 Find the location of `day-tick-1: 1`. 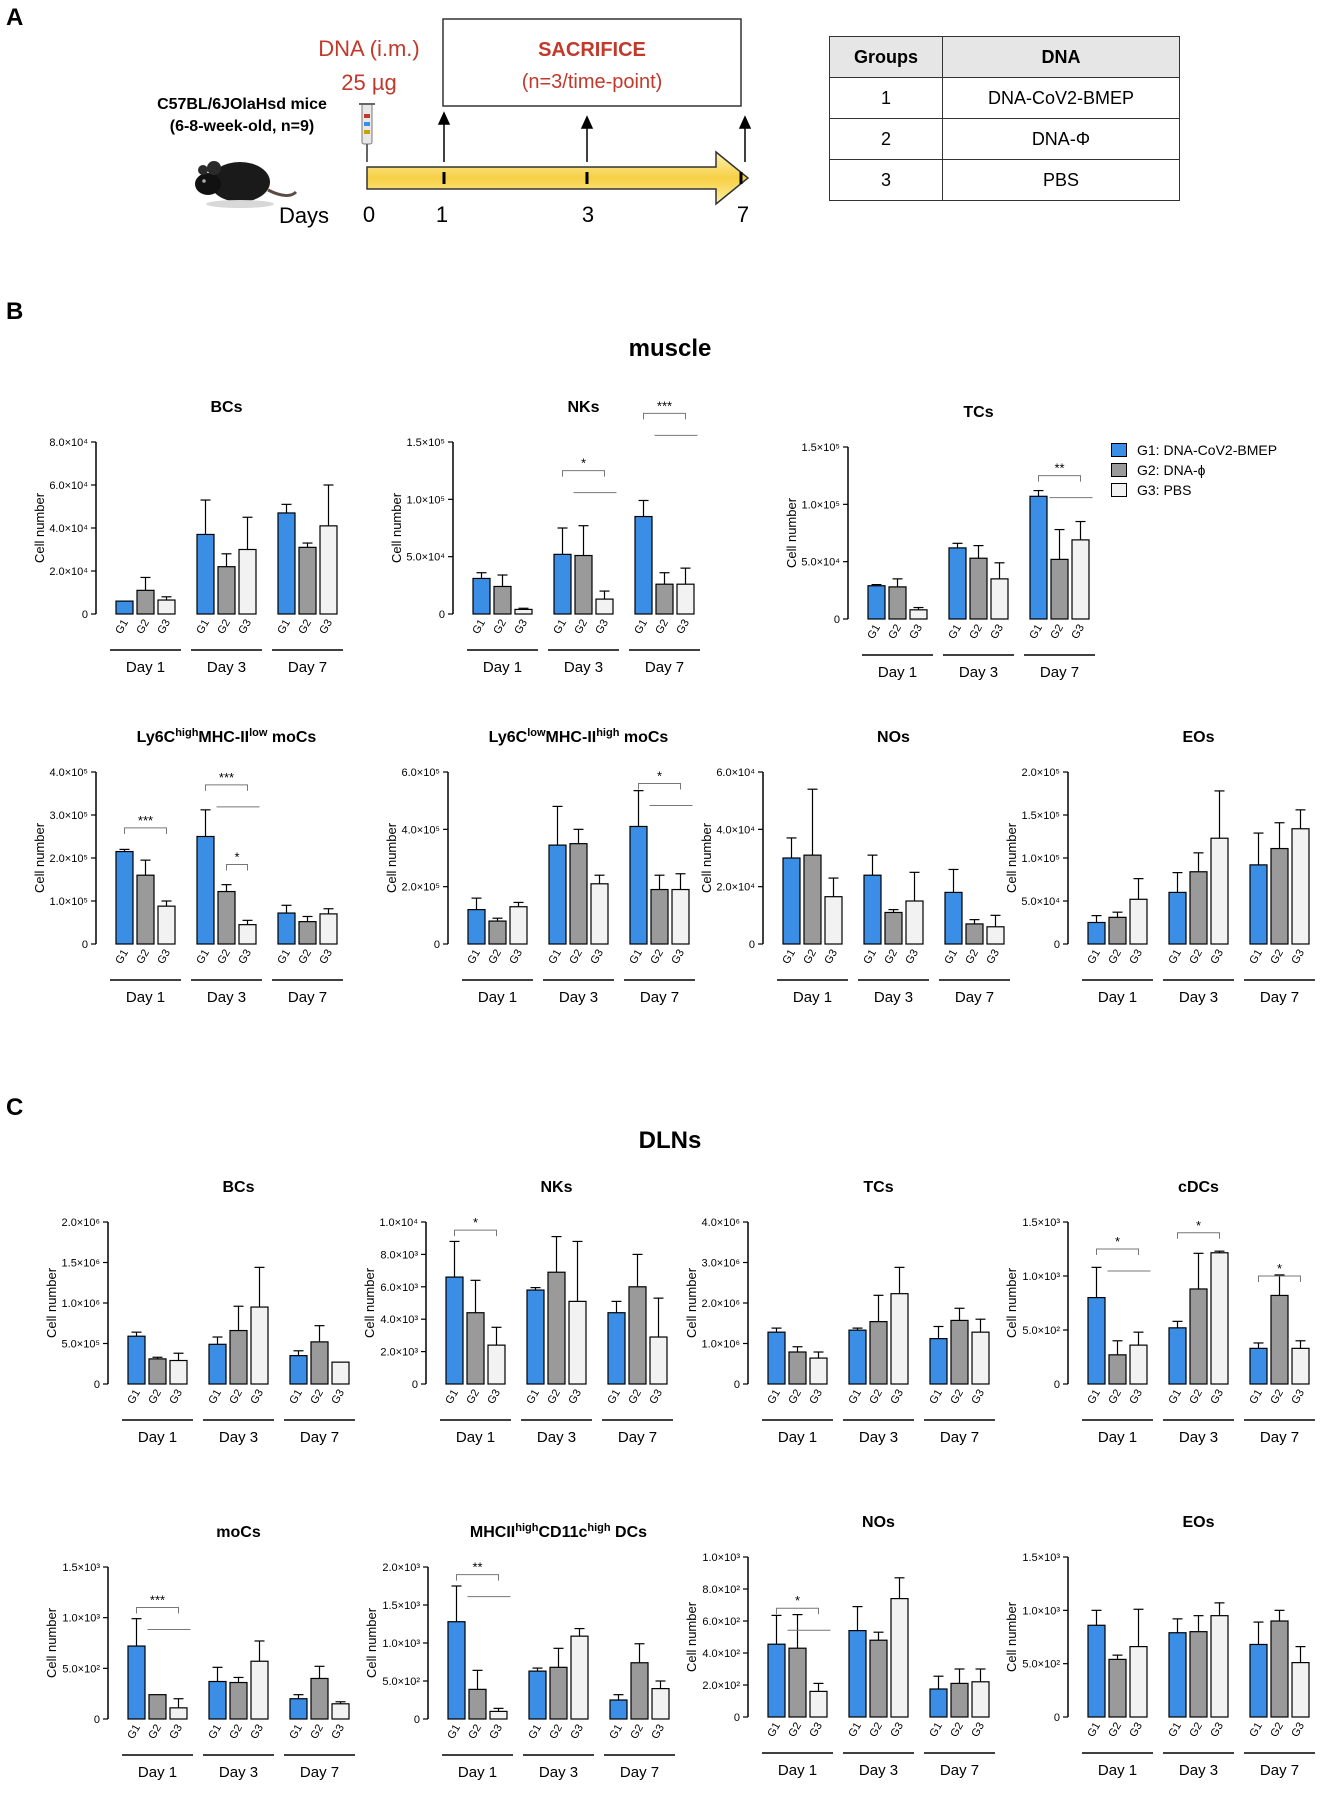

day-tick-1: 1 is located at coordinates (442, 214).